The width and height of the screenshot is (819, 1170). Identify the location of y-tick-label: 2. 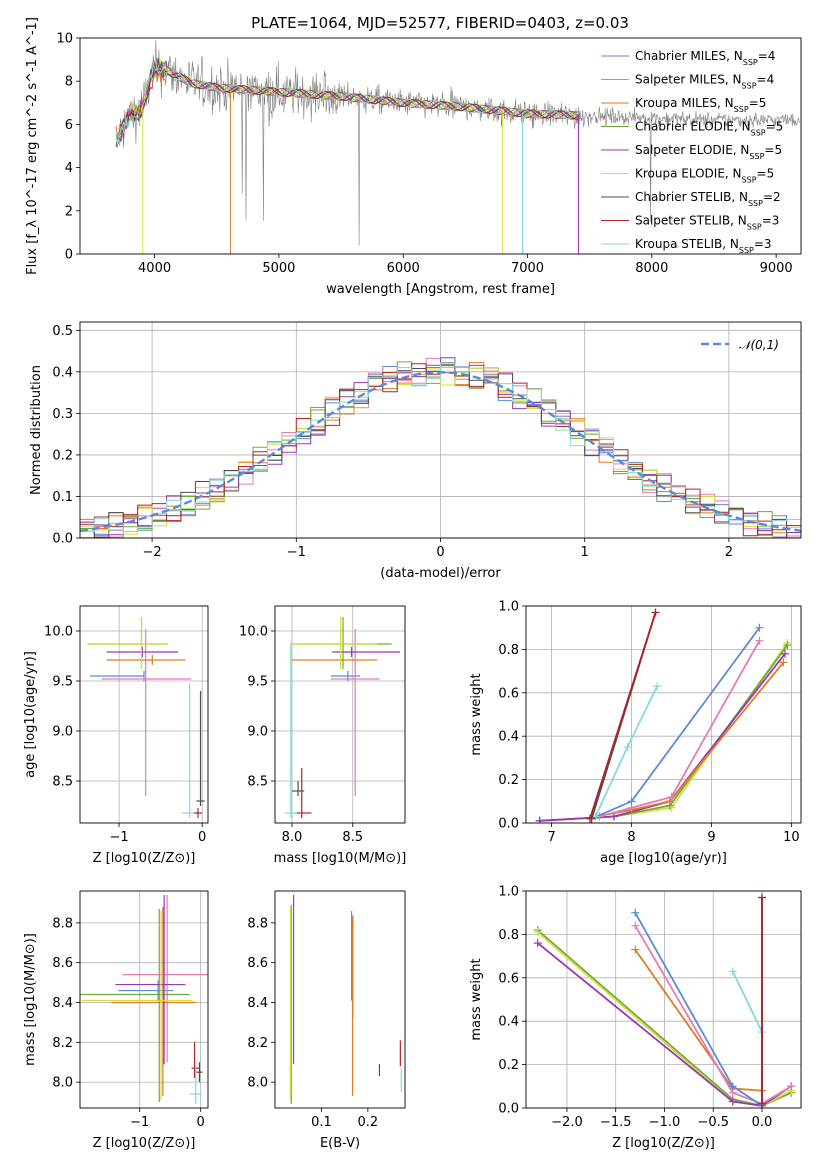
(69, 211).